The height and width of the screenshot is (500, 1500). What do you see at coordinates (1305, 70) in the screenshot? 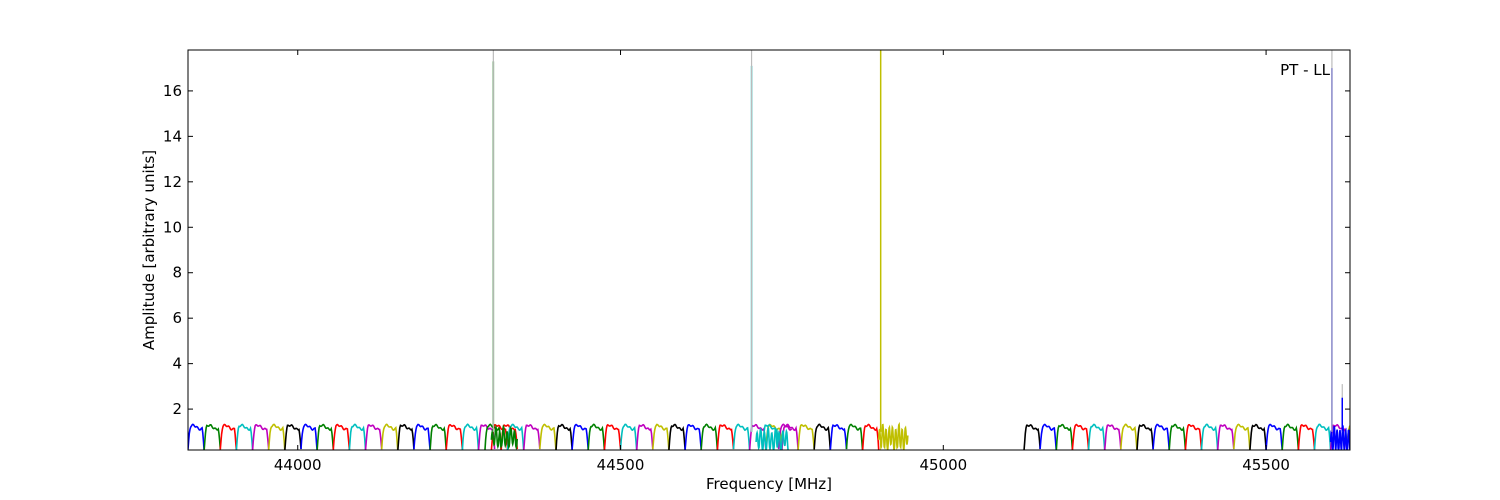
I see `plot-annotation: PT - LL` at bounding box center [1305, 70].